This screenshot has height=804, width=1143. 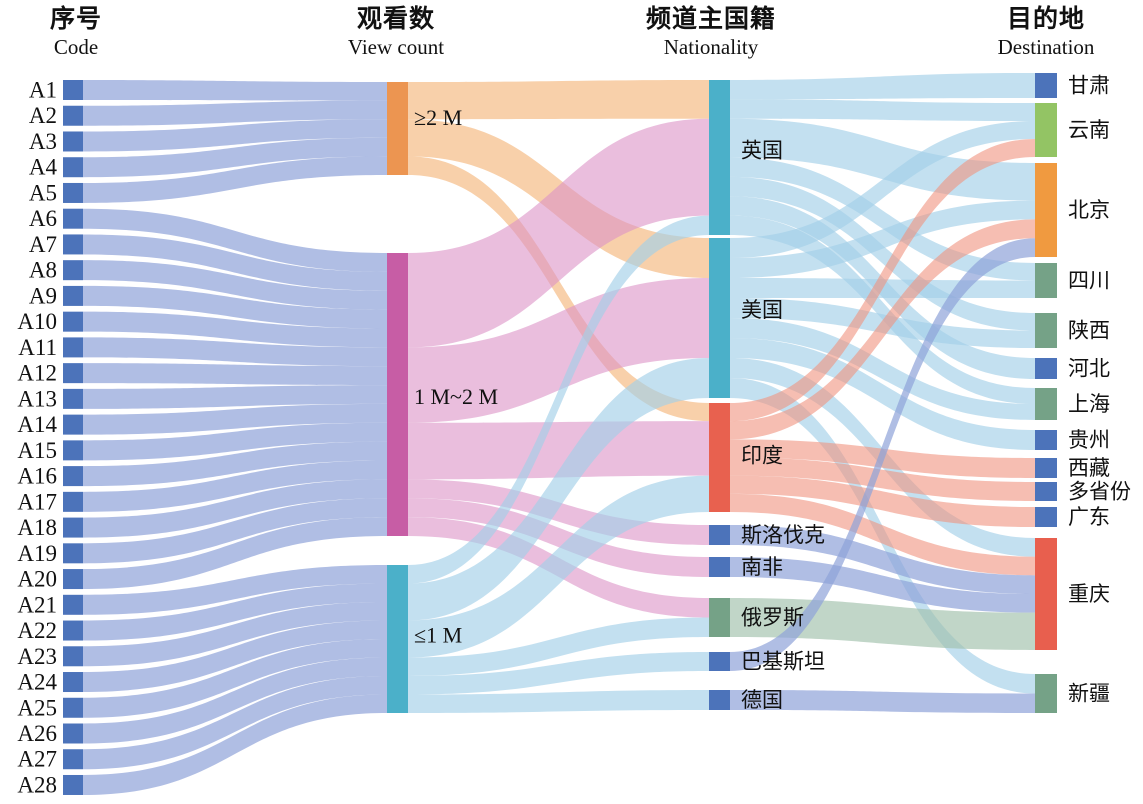 What do you see at coordinates (76, 46) in the screenshot?
I see `header-code-en: Code` at bounding box center [76, 46].